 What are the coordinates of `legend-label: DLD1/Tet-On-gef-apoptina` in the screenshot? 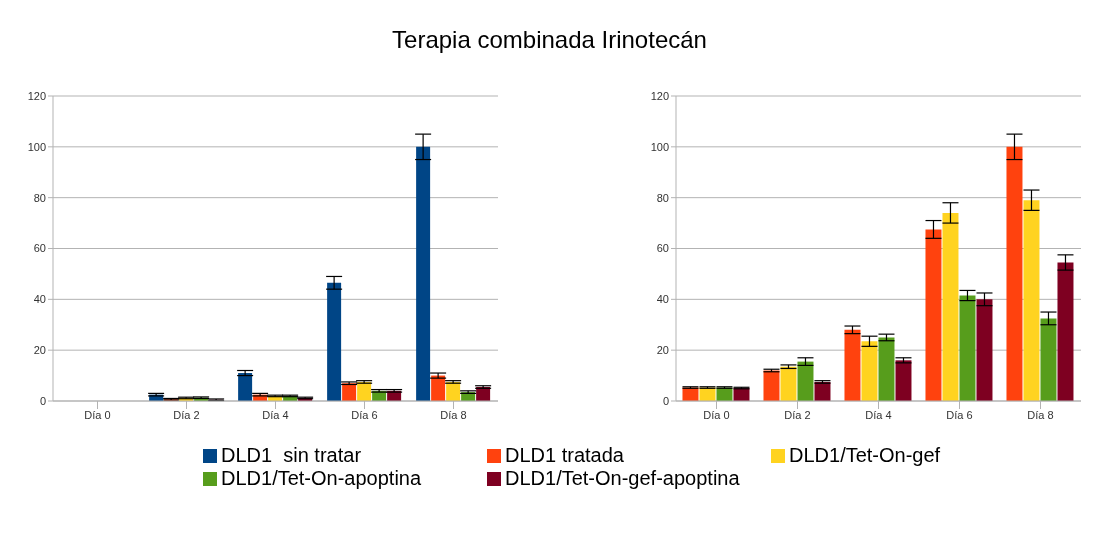 It's located at (622, 478).